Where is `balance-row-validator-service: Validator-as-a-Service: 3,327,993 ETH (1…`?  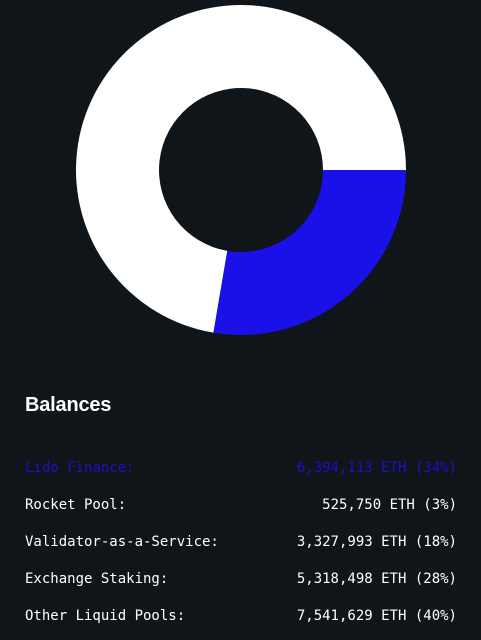
balance-row-validator-service: Validator-as-a-Service: 3,327,993 ETH (1… is located at coordinates (241, 542).